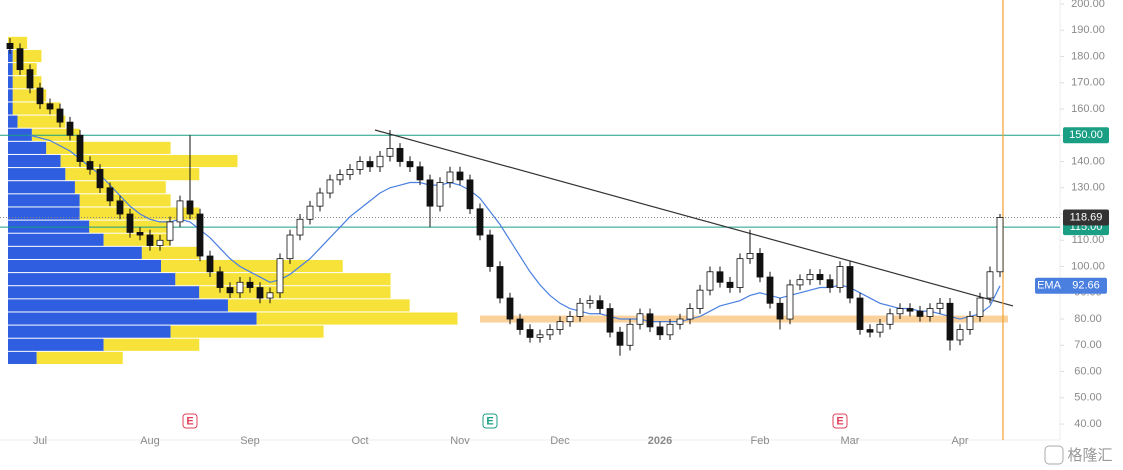 This screenshot has height=470, width=1123. I want to click on support-band, so click(744, 319).